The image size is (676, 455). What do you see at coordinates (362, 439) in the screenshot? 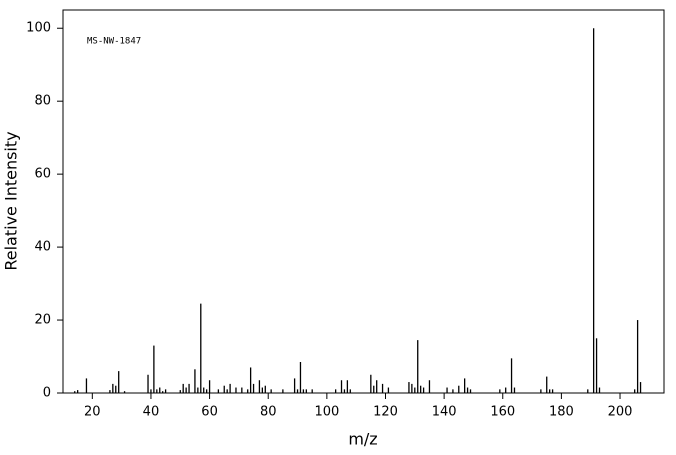
I see `x-axis-title: m/z` at bounding box center [362, 439].